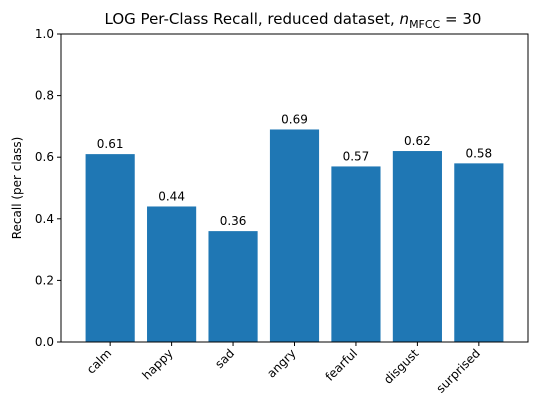 The height and width of the screenshot is (417, 536). What do you see at coordinates (458, 370) in the screenshot?
I see `x-tick-label-surprised: surprised` at bounding box center [458, 370].